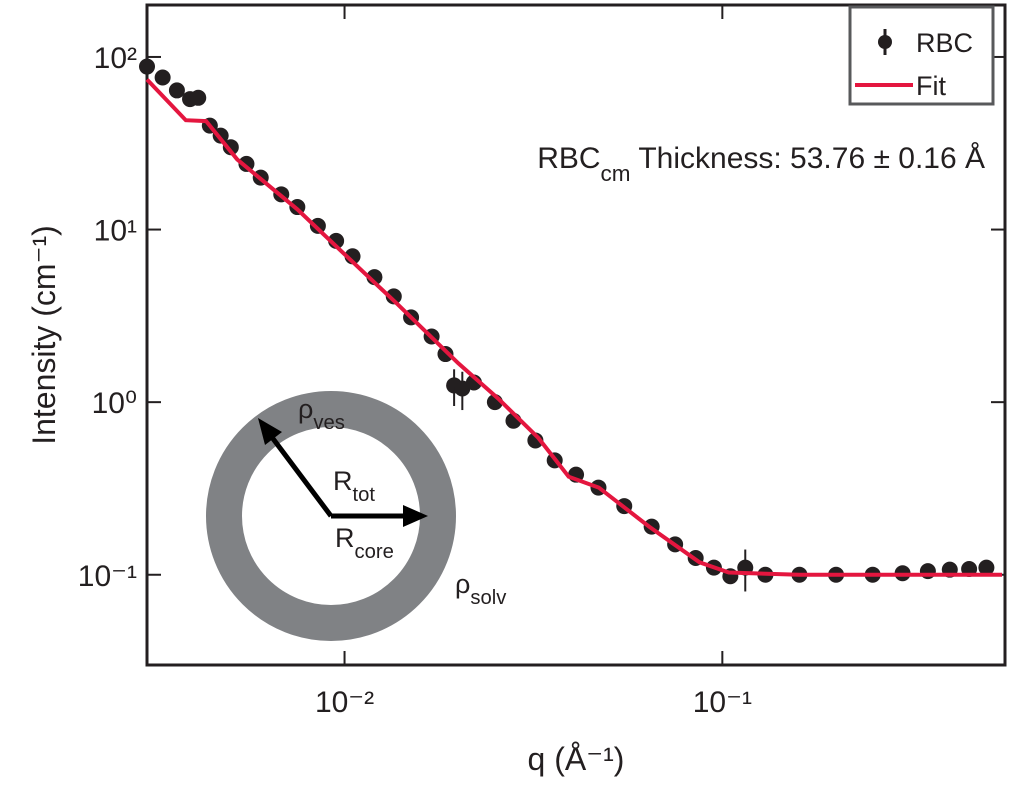  Describe the element at coordinates (576, 759) in the screenshot. I see `x-axis-label: q (Å⁻¹)` at that location.